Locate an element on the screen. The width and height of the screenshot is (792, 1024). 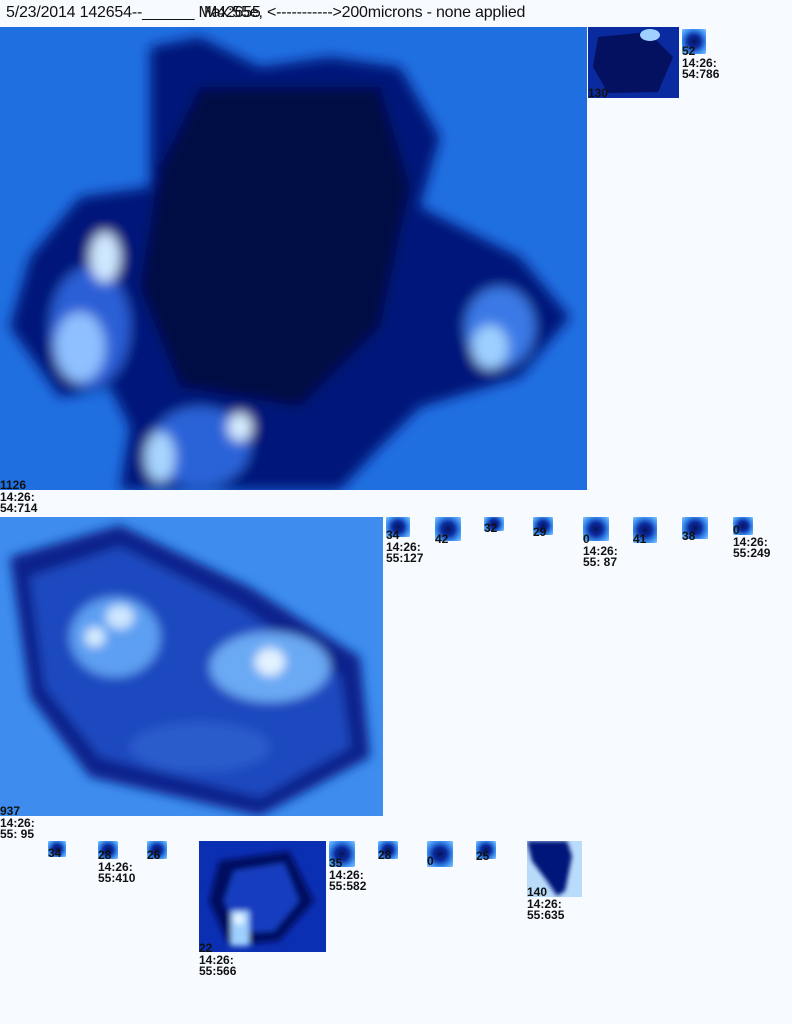
crystal-image-small is located at coordinates (262, 896).